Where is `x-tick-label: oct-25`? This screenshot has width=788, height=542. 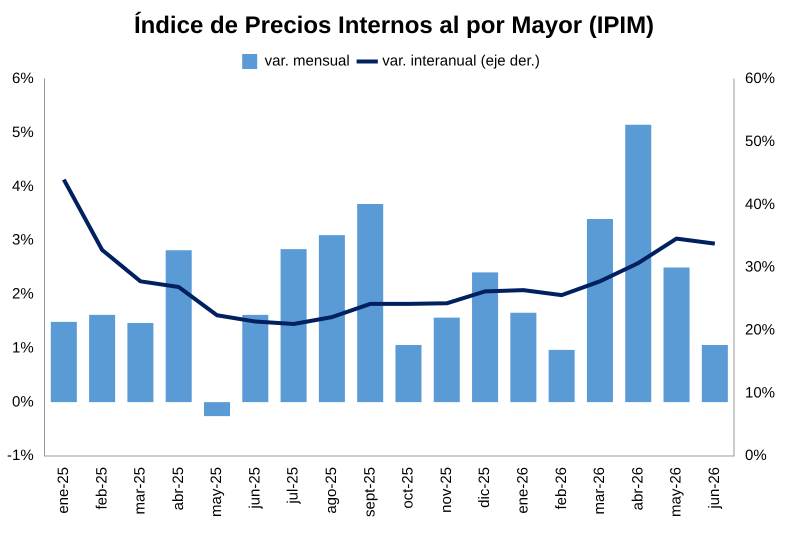 x-tick-label: oct-25 is located at coordinates (408, 487).